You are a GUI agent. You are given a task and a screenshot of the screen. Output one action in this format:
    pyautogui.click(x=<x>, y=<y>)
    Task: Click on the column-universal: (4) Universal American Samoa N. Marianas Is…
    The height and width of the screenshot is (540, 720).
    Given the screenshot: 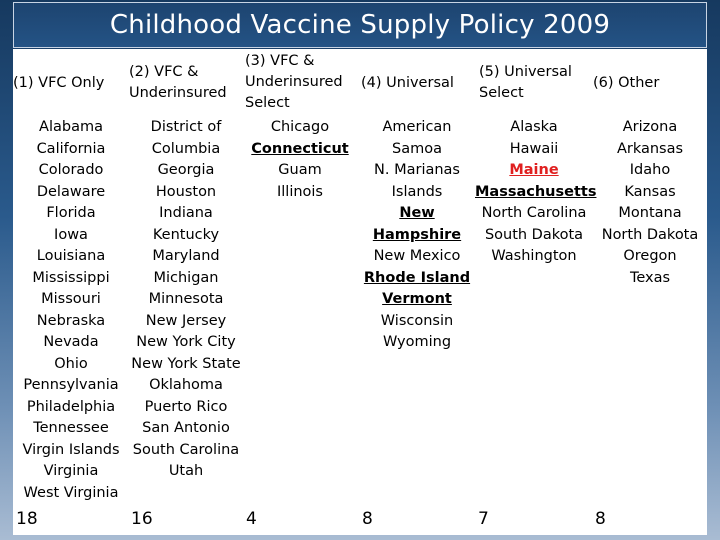 What is the action you would take?
    pyautogui.click(x=417, y=292)
    